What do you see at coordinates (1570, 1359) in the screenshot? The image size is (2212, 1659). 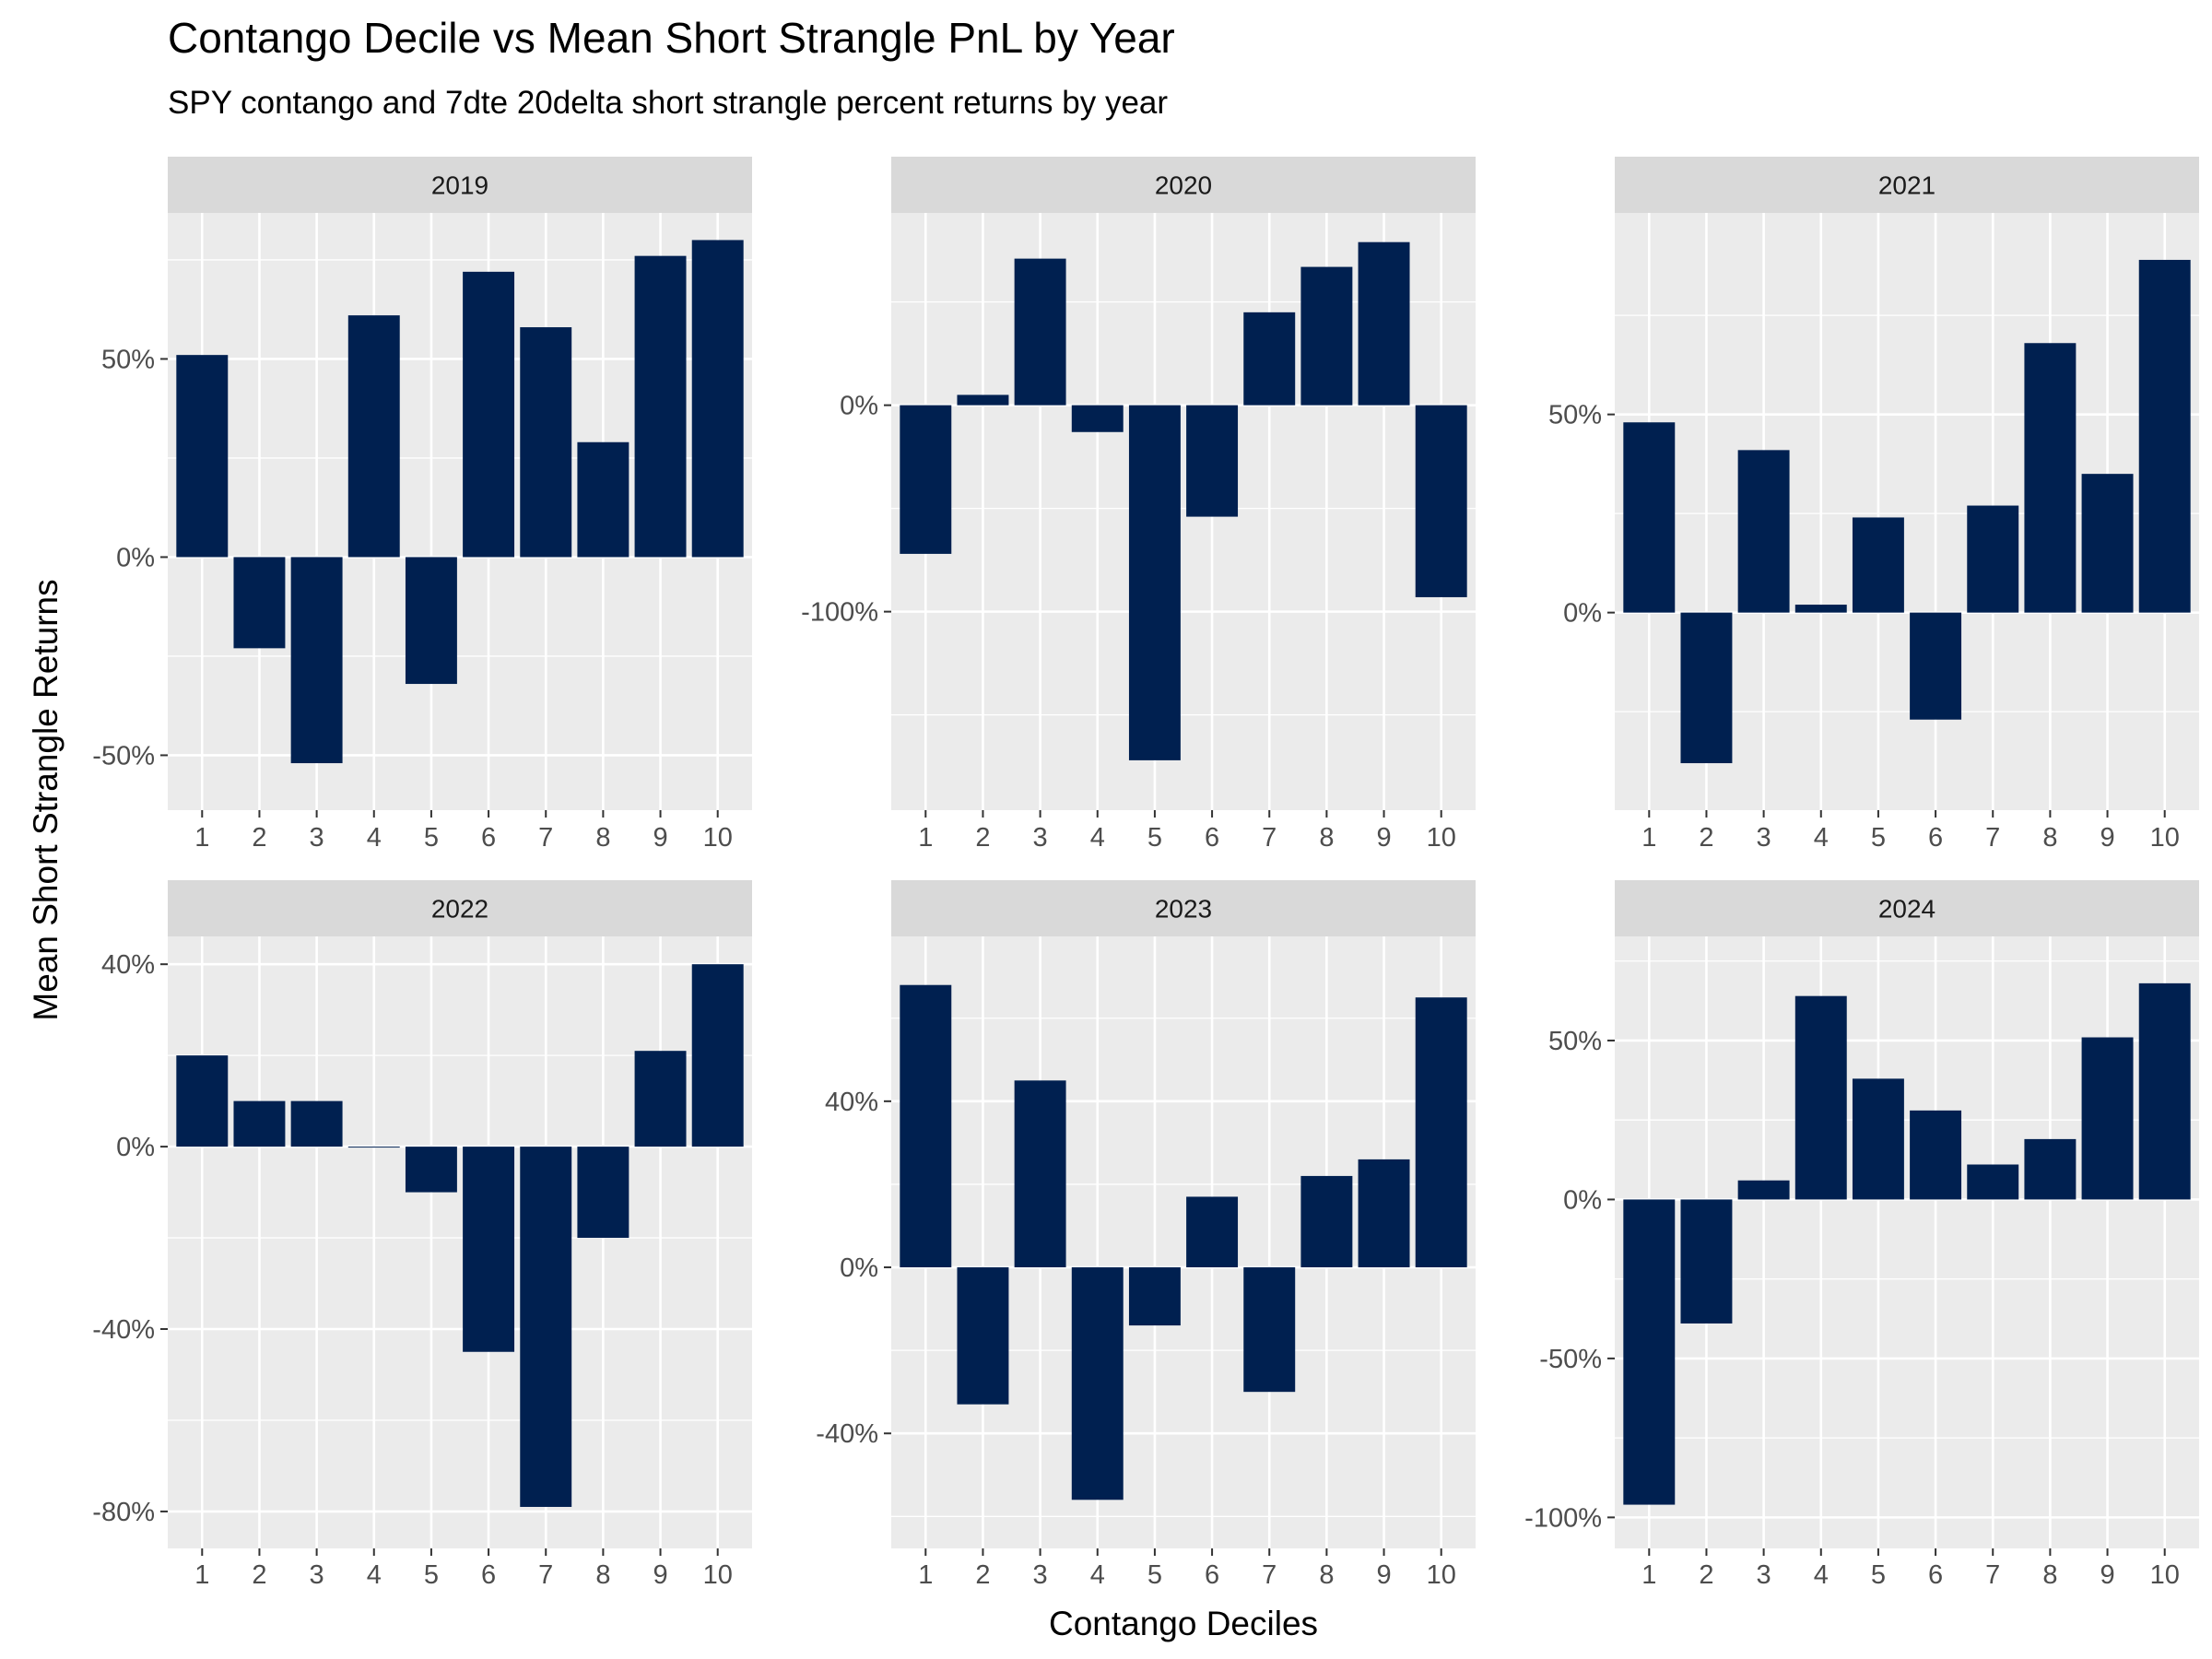 I see `y-tick-label: -50%` at bounding box center [1570, 1359].